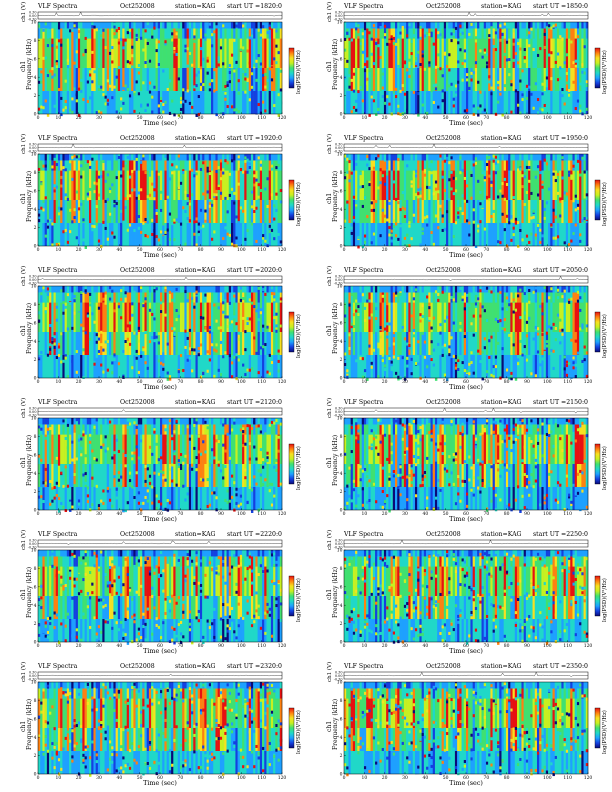 The image size is (612, 792). What do you see at coordinates (560, 138) in the screenshot?
I see `panel-start-ut: start UT =1950:0` at bounding box center [560, 138].